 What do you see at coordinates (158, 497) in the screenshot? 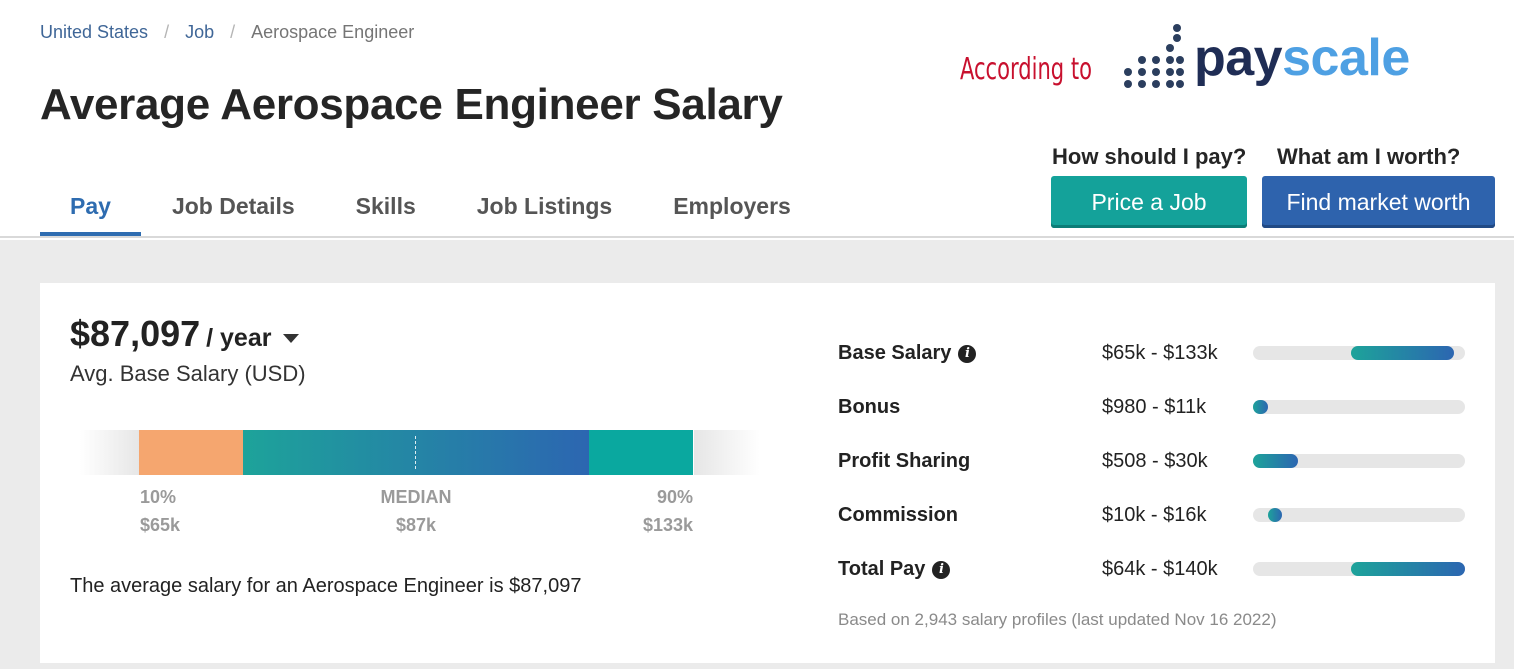
I see `p10-label: 10%` at bounding box center [158, 497].